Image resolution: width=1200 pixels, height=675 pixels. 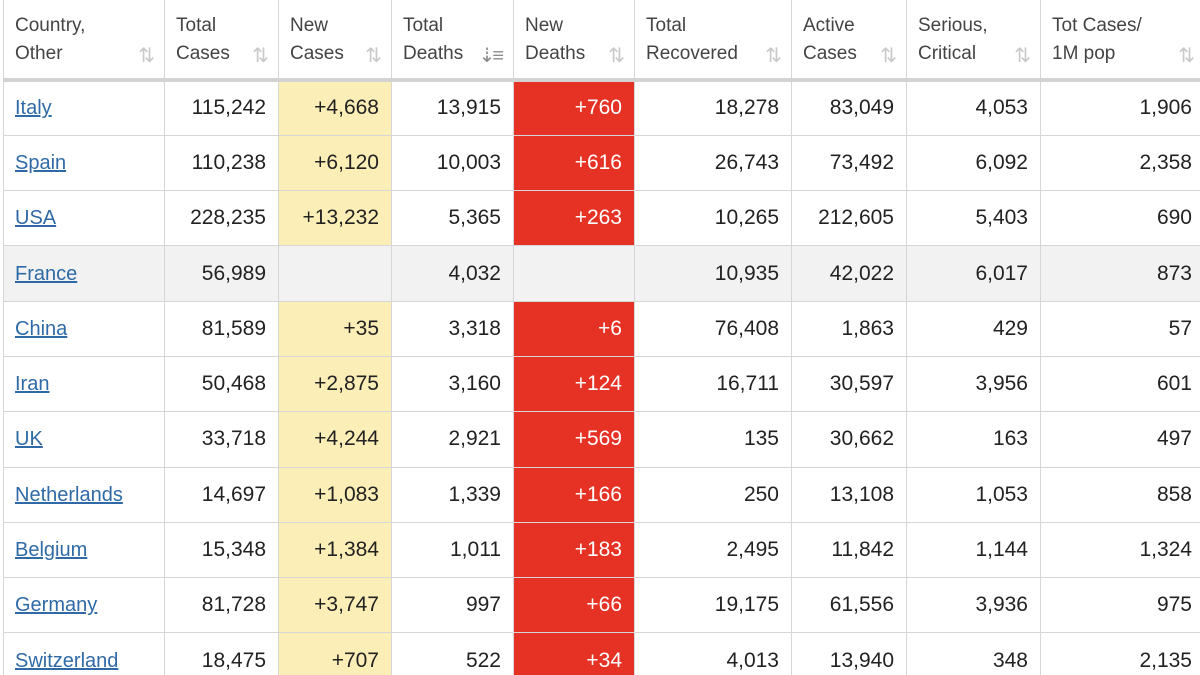 I want to click on header-serious-critical: Serious, Critical ⇅, so click(x=973, y=41).